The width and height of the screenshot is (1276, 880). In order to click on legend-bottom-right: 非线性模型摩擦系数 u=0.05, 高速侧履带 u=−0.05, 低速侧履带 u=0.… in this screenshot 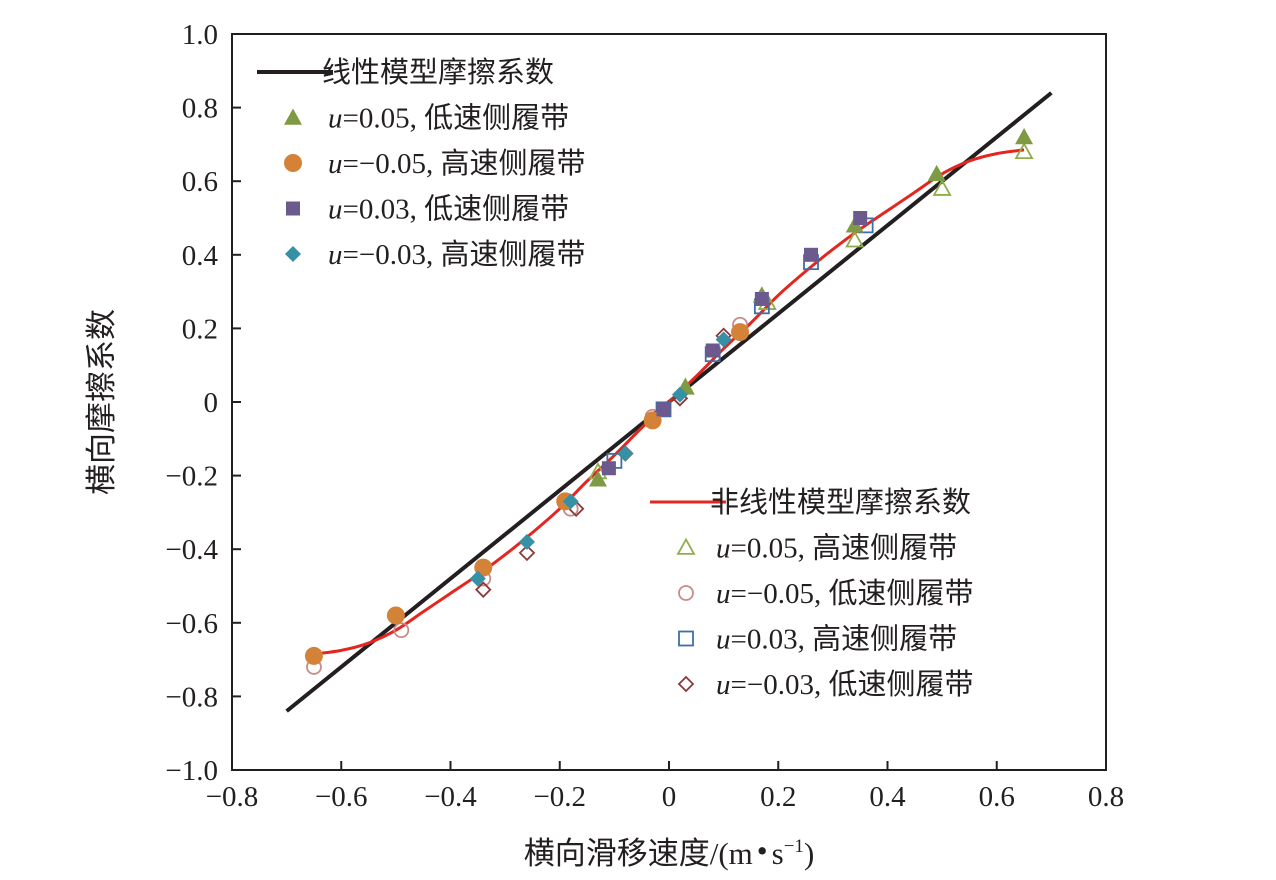, I will do `click(811, 593)`.